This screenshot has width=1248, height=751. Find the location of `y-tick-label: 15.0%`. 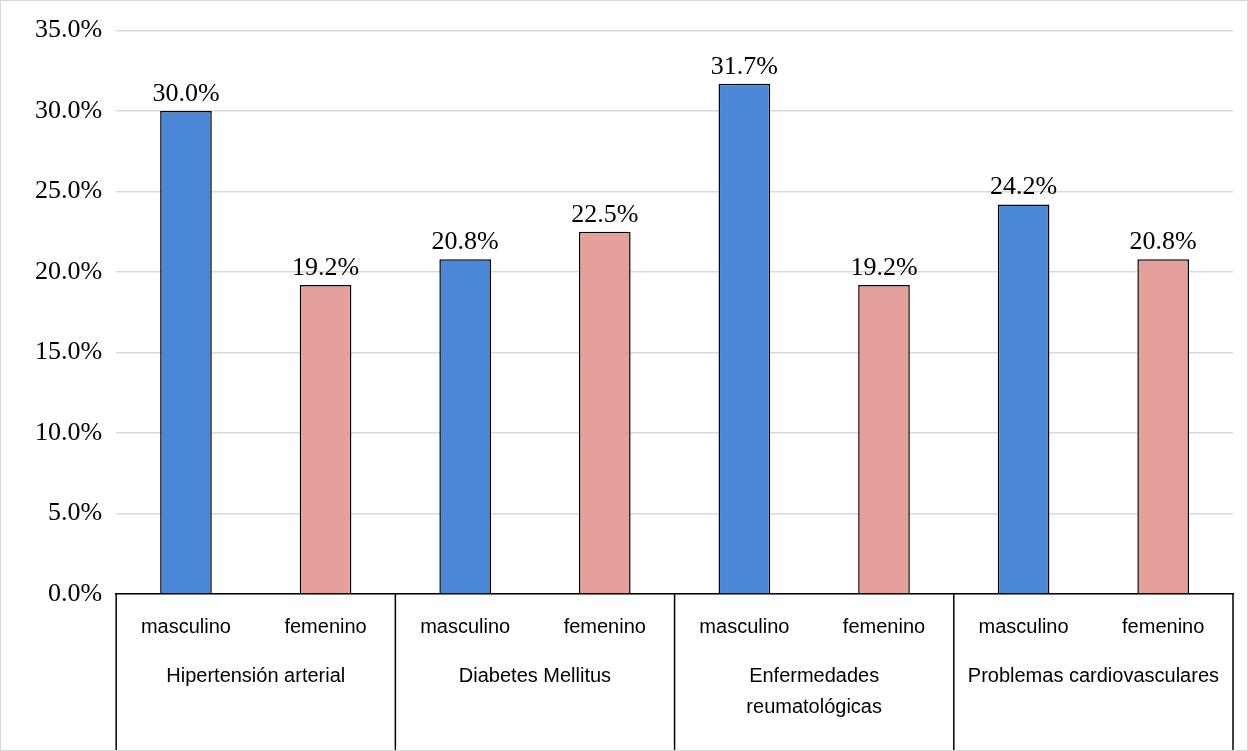

y-tick-label: 15.0% is located at coordinates (68, 351).